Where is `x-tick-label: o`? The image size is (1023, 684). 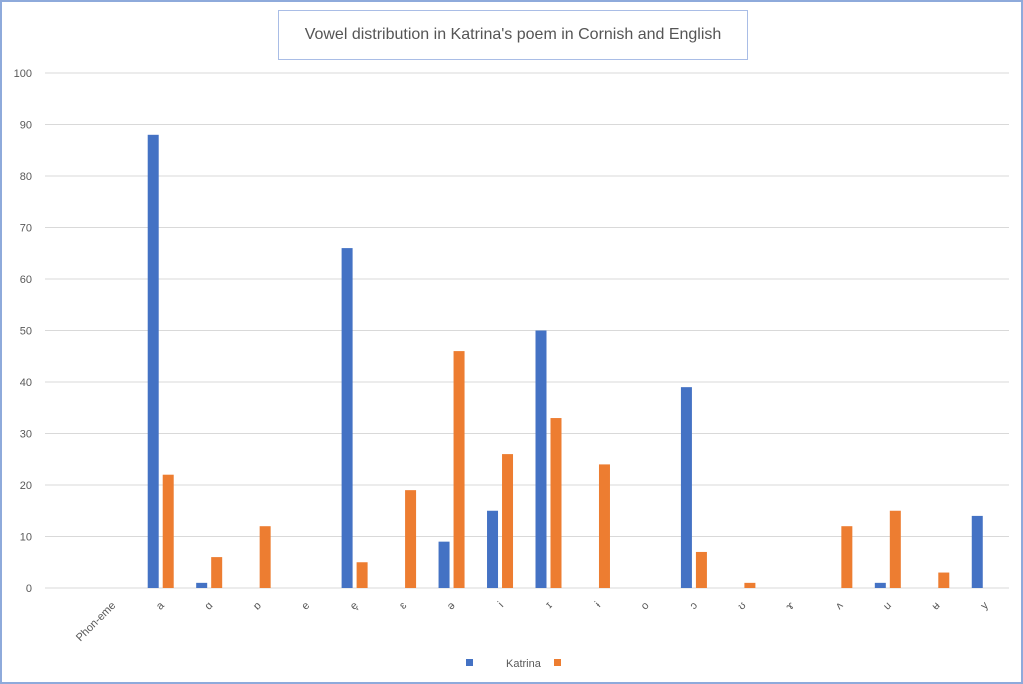
x-tick-label: o is located at coordinates (645, 606).